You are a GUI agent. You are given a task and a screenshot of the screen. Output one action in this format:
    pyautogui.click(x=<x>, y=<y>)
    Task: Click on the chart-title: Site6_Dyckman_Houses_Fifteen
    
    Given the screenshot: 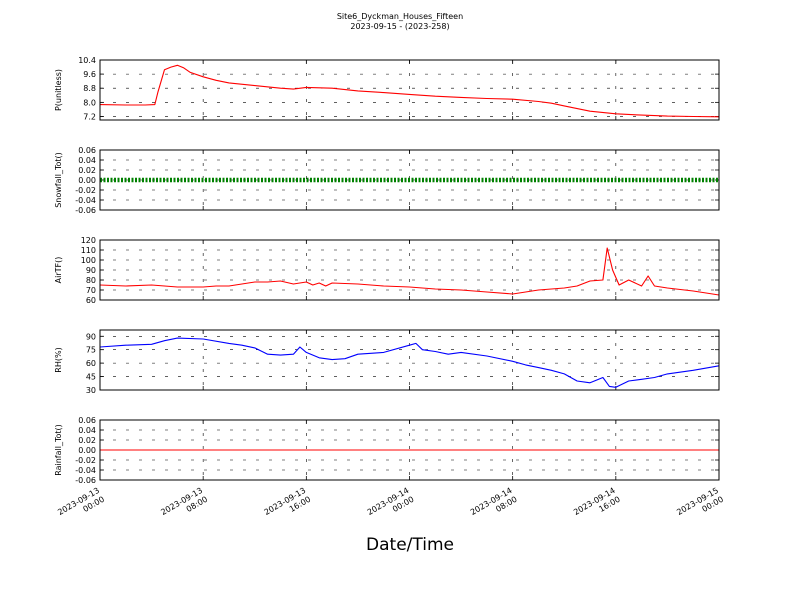 What is the action you would take?
    pyautogui.click(x=400, y=16)
    